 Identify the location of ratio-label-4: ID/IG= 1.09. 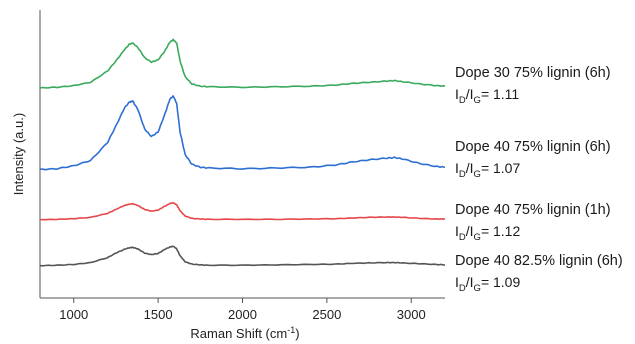
(487, 284).